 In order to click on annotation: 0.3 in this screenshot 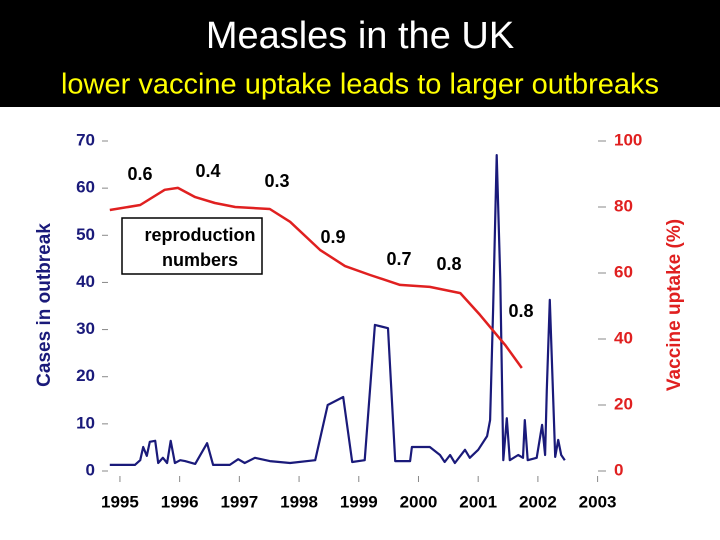, I will do `click(276, 181)`.